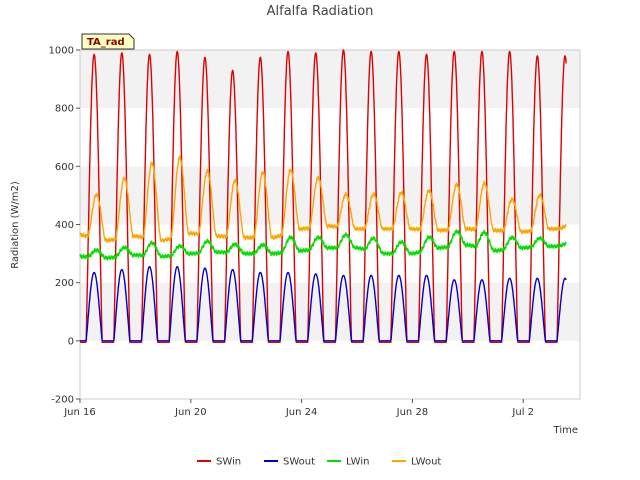  What do you see at coordinates (522, 412) in the screenshot?
I see `x-tick-label: Jul 2` at bounding box center [522, 412].